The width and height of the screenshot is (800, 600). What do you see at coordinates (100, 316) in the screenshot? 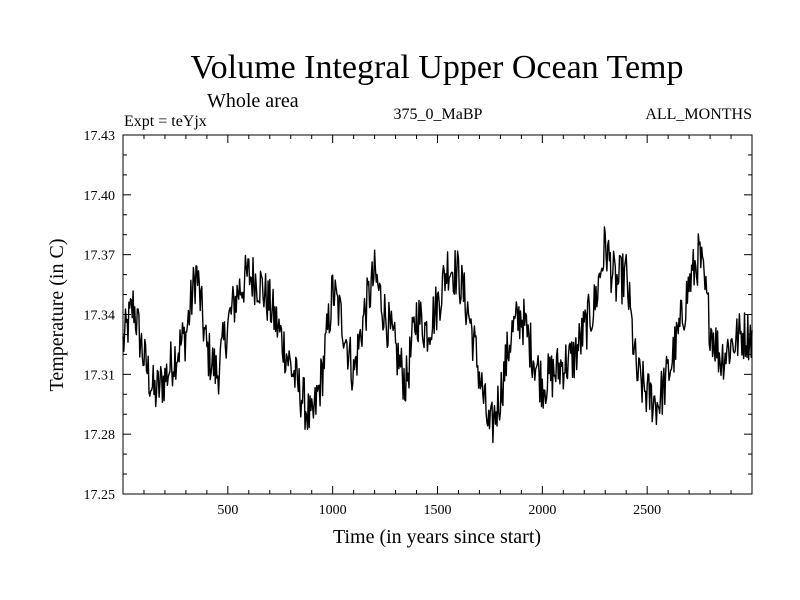
I see `y-tick-label: 17.34` at bounding box center [100, 316].